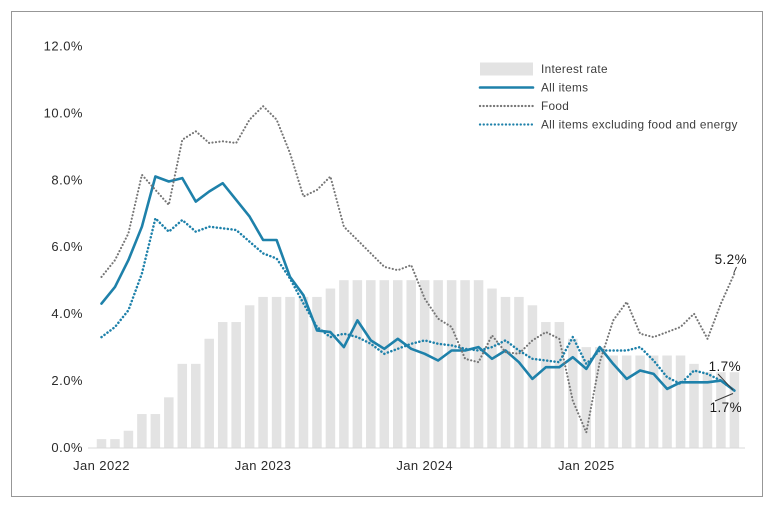 This screenshot has height=509, width=775. I want to click on y-axis-tick-label: 2.0%, so click(67, 380).